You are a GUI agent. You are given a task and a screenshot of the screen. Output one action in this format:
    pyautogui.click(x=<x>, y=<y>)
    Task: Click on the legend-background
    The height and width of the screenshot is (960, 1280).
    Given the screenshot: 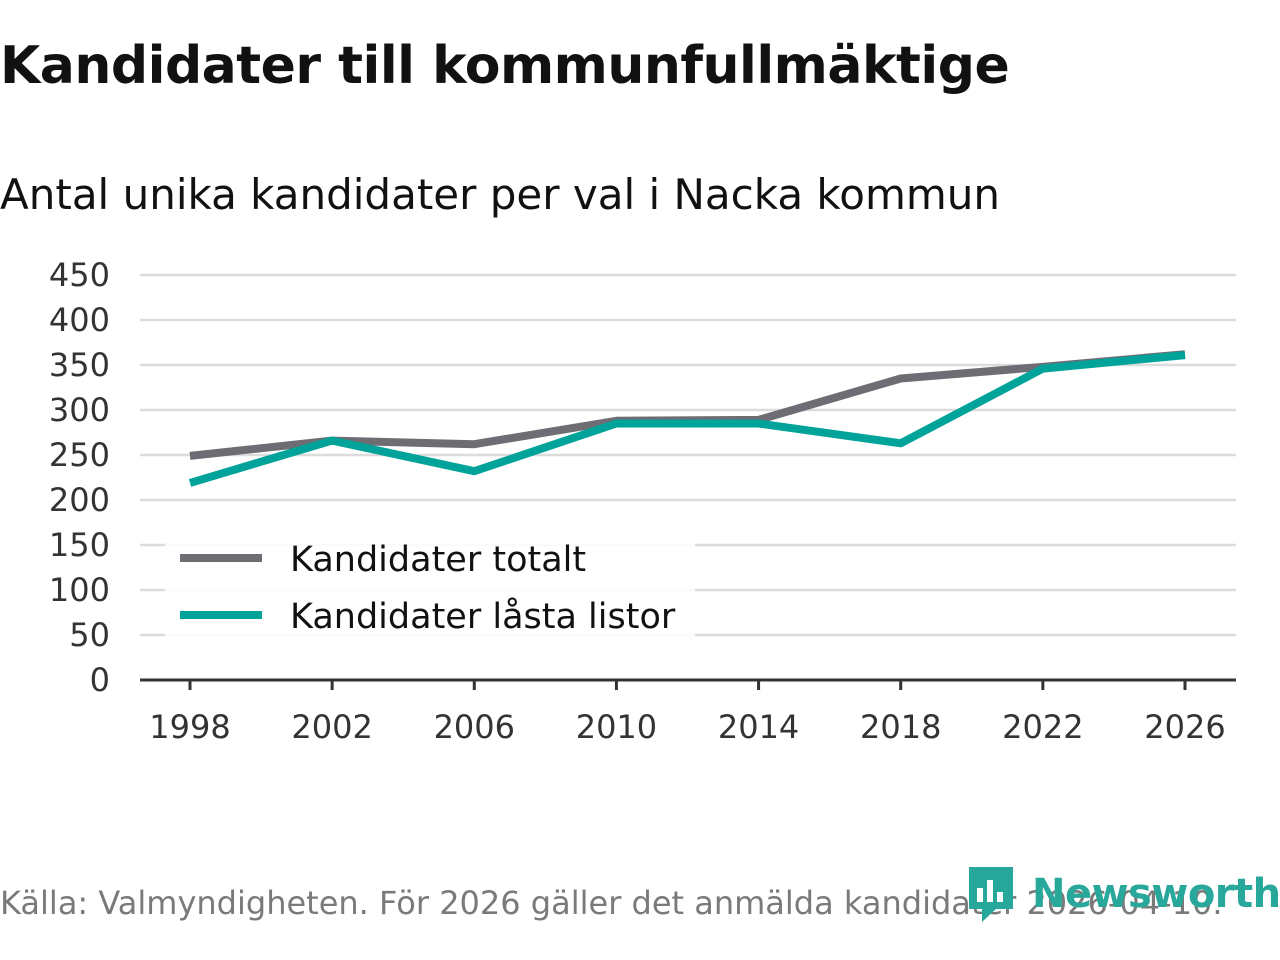 What is the action you would take?
    pyautogui.click(x=430, y=586)
    